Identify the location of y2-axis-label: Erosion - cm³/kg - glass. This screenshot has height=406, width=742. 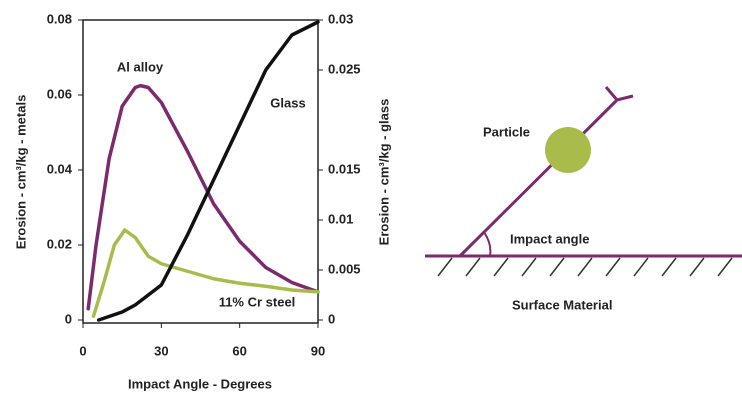
(383, 172).